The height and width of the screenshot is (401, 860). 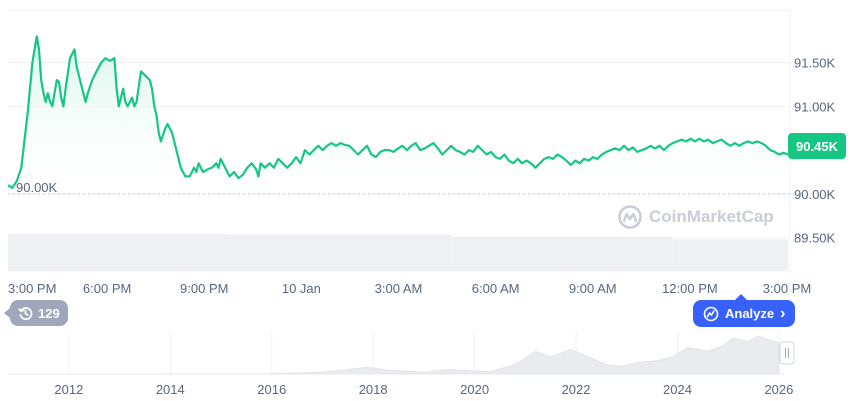 What do you see at coordinates (474, 389) in the screenshot?
I see `overview-tick-label-4: 2020` at bounding box center [474, 389].